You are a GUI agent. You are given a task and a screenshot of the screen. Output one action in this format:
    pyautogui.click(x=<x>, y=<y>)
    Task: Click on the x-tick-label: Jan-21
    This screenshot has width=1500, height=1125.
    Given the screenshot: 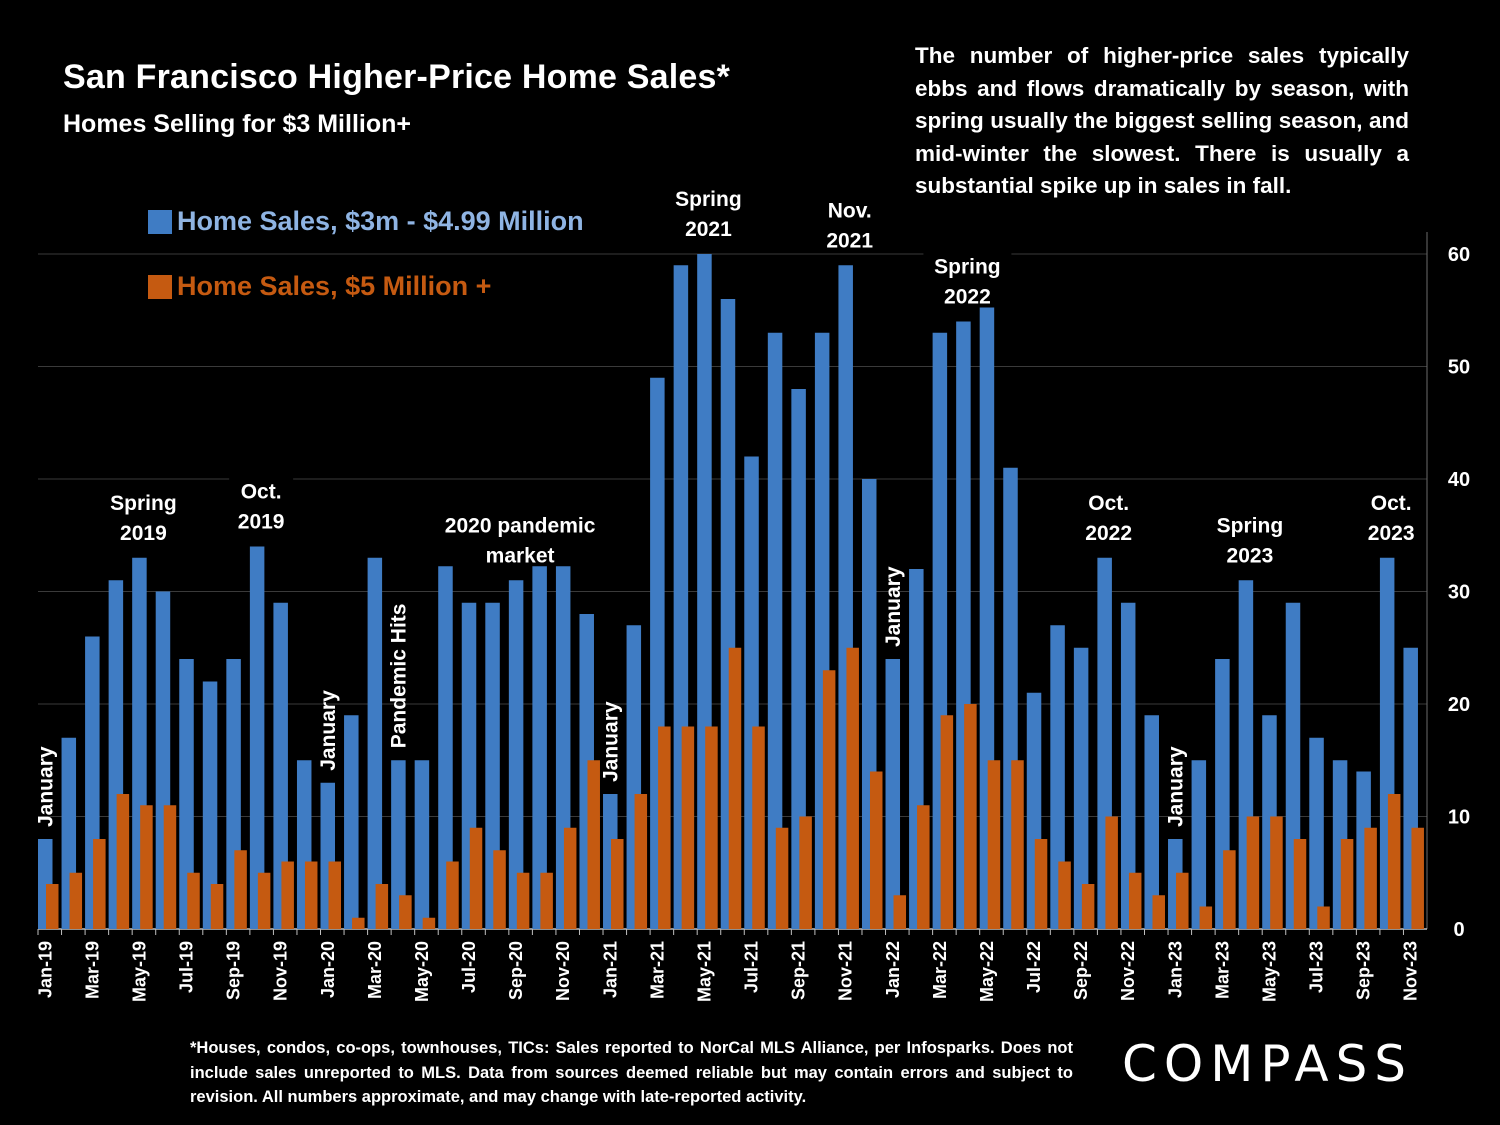 What is the action you would take?
    pyautogui.click(x=610, y=969)
    